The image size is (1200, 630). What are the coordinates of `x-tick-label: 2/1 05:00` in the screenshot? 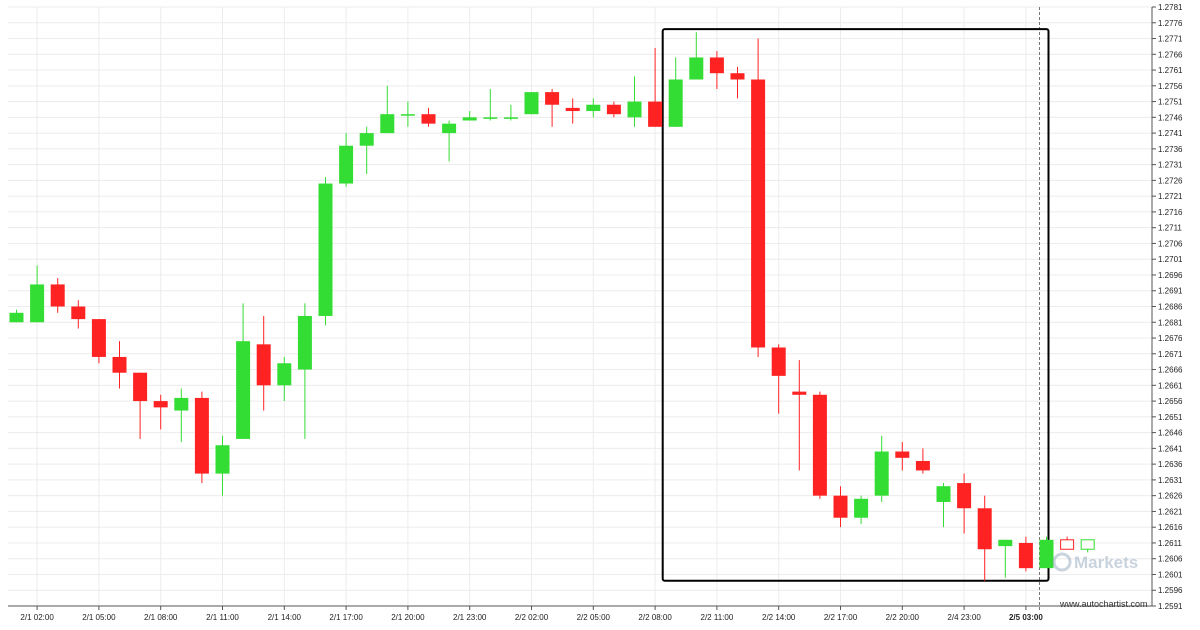 It's located at (99, 617).